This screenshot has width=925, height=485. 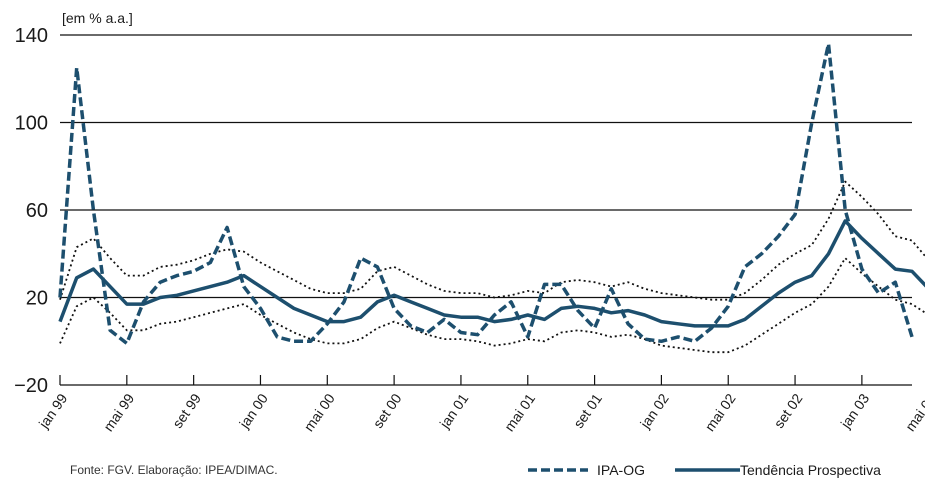 I want to click on legend-label-ipa-og: IPA-OG, so click(x=621, y=470).